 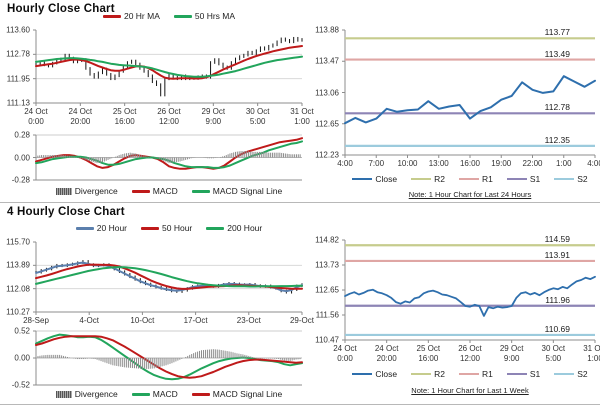 What do you see at coordinates (557, 239) in the screenshot?
I see `level-label-r2: 114.59` at bounding box center [557, 239].